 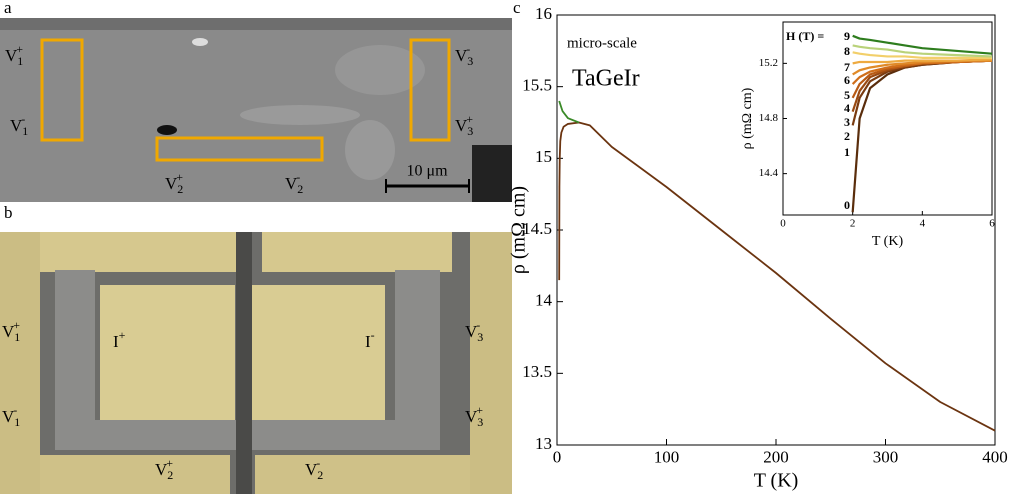 I want to click on series-label: 1, so click(x=847, y=152).